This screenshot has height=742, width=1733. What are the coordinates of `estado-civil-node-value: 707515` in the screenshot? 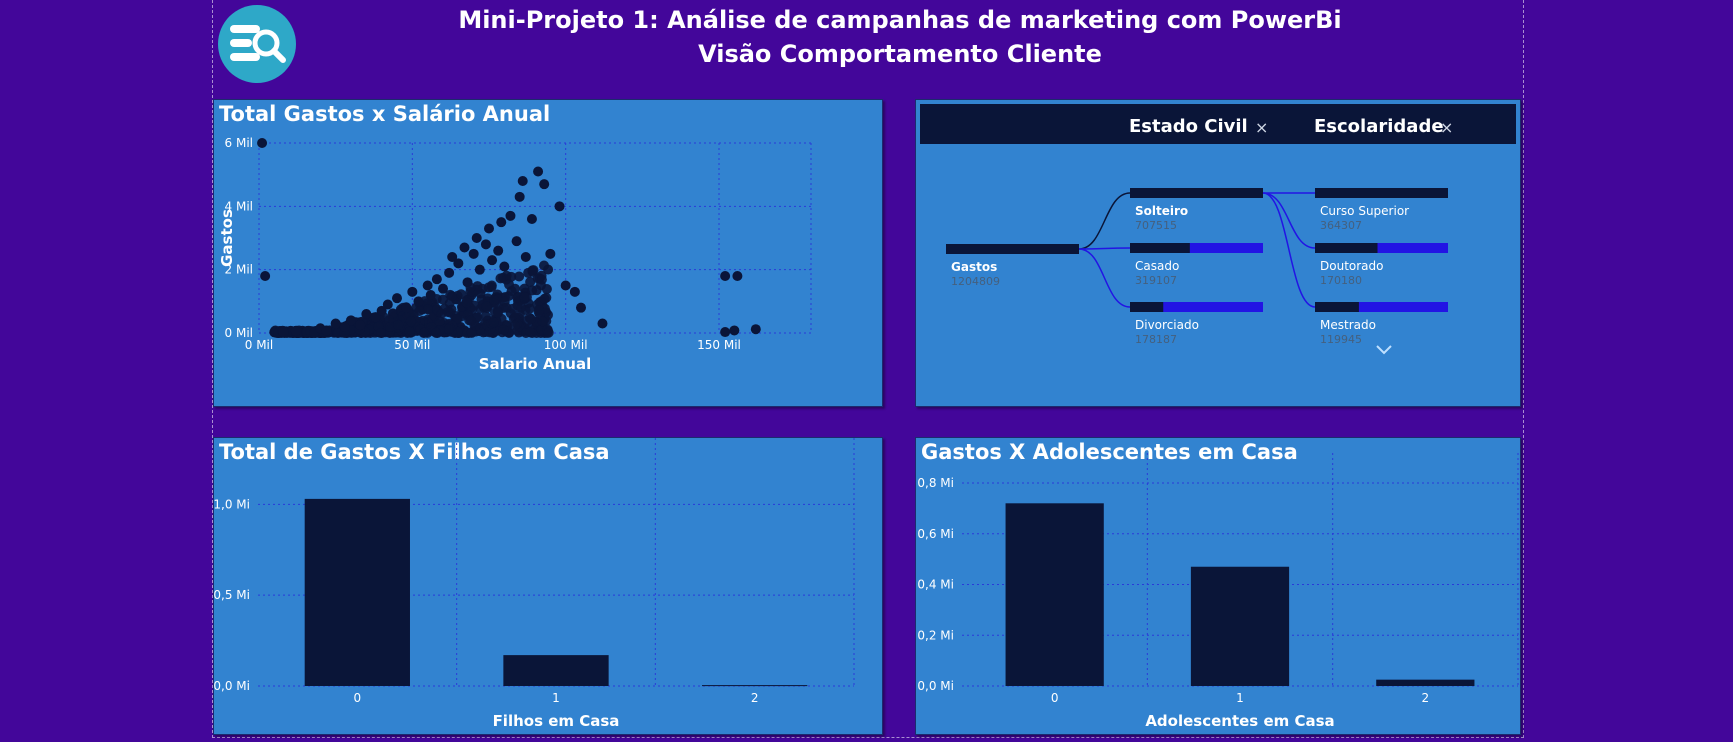 It's located at (1156, 225).